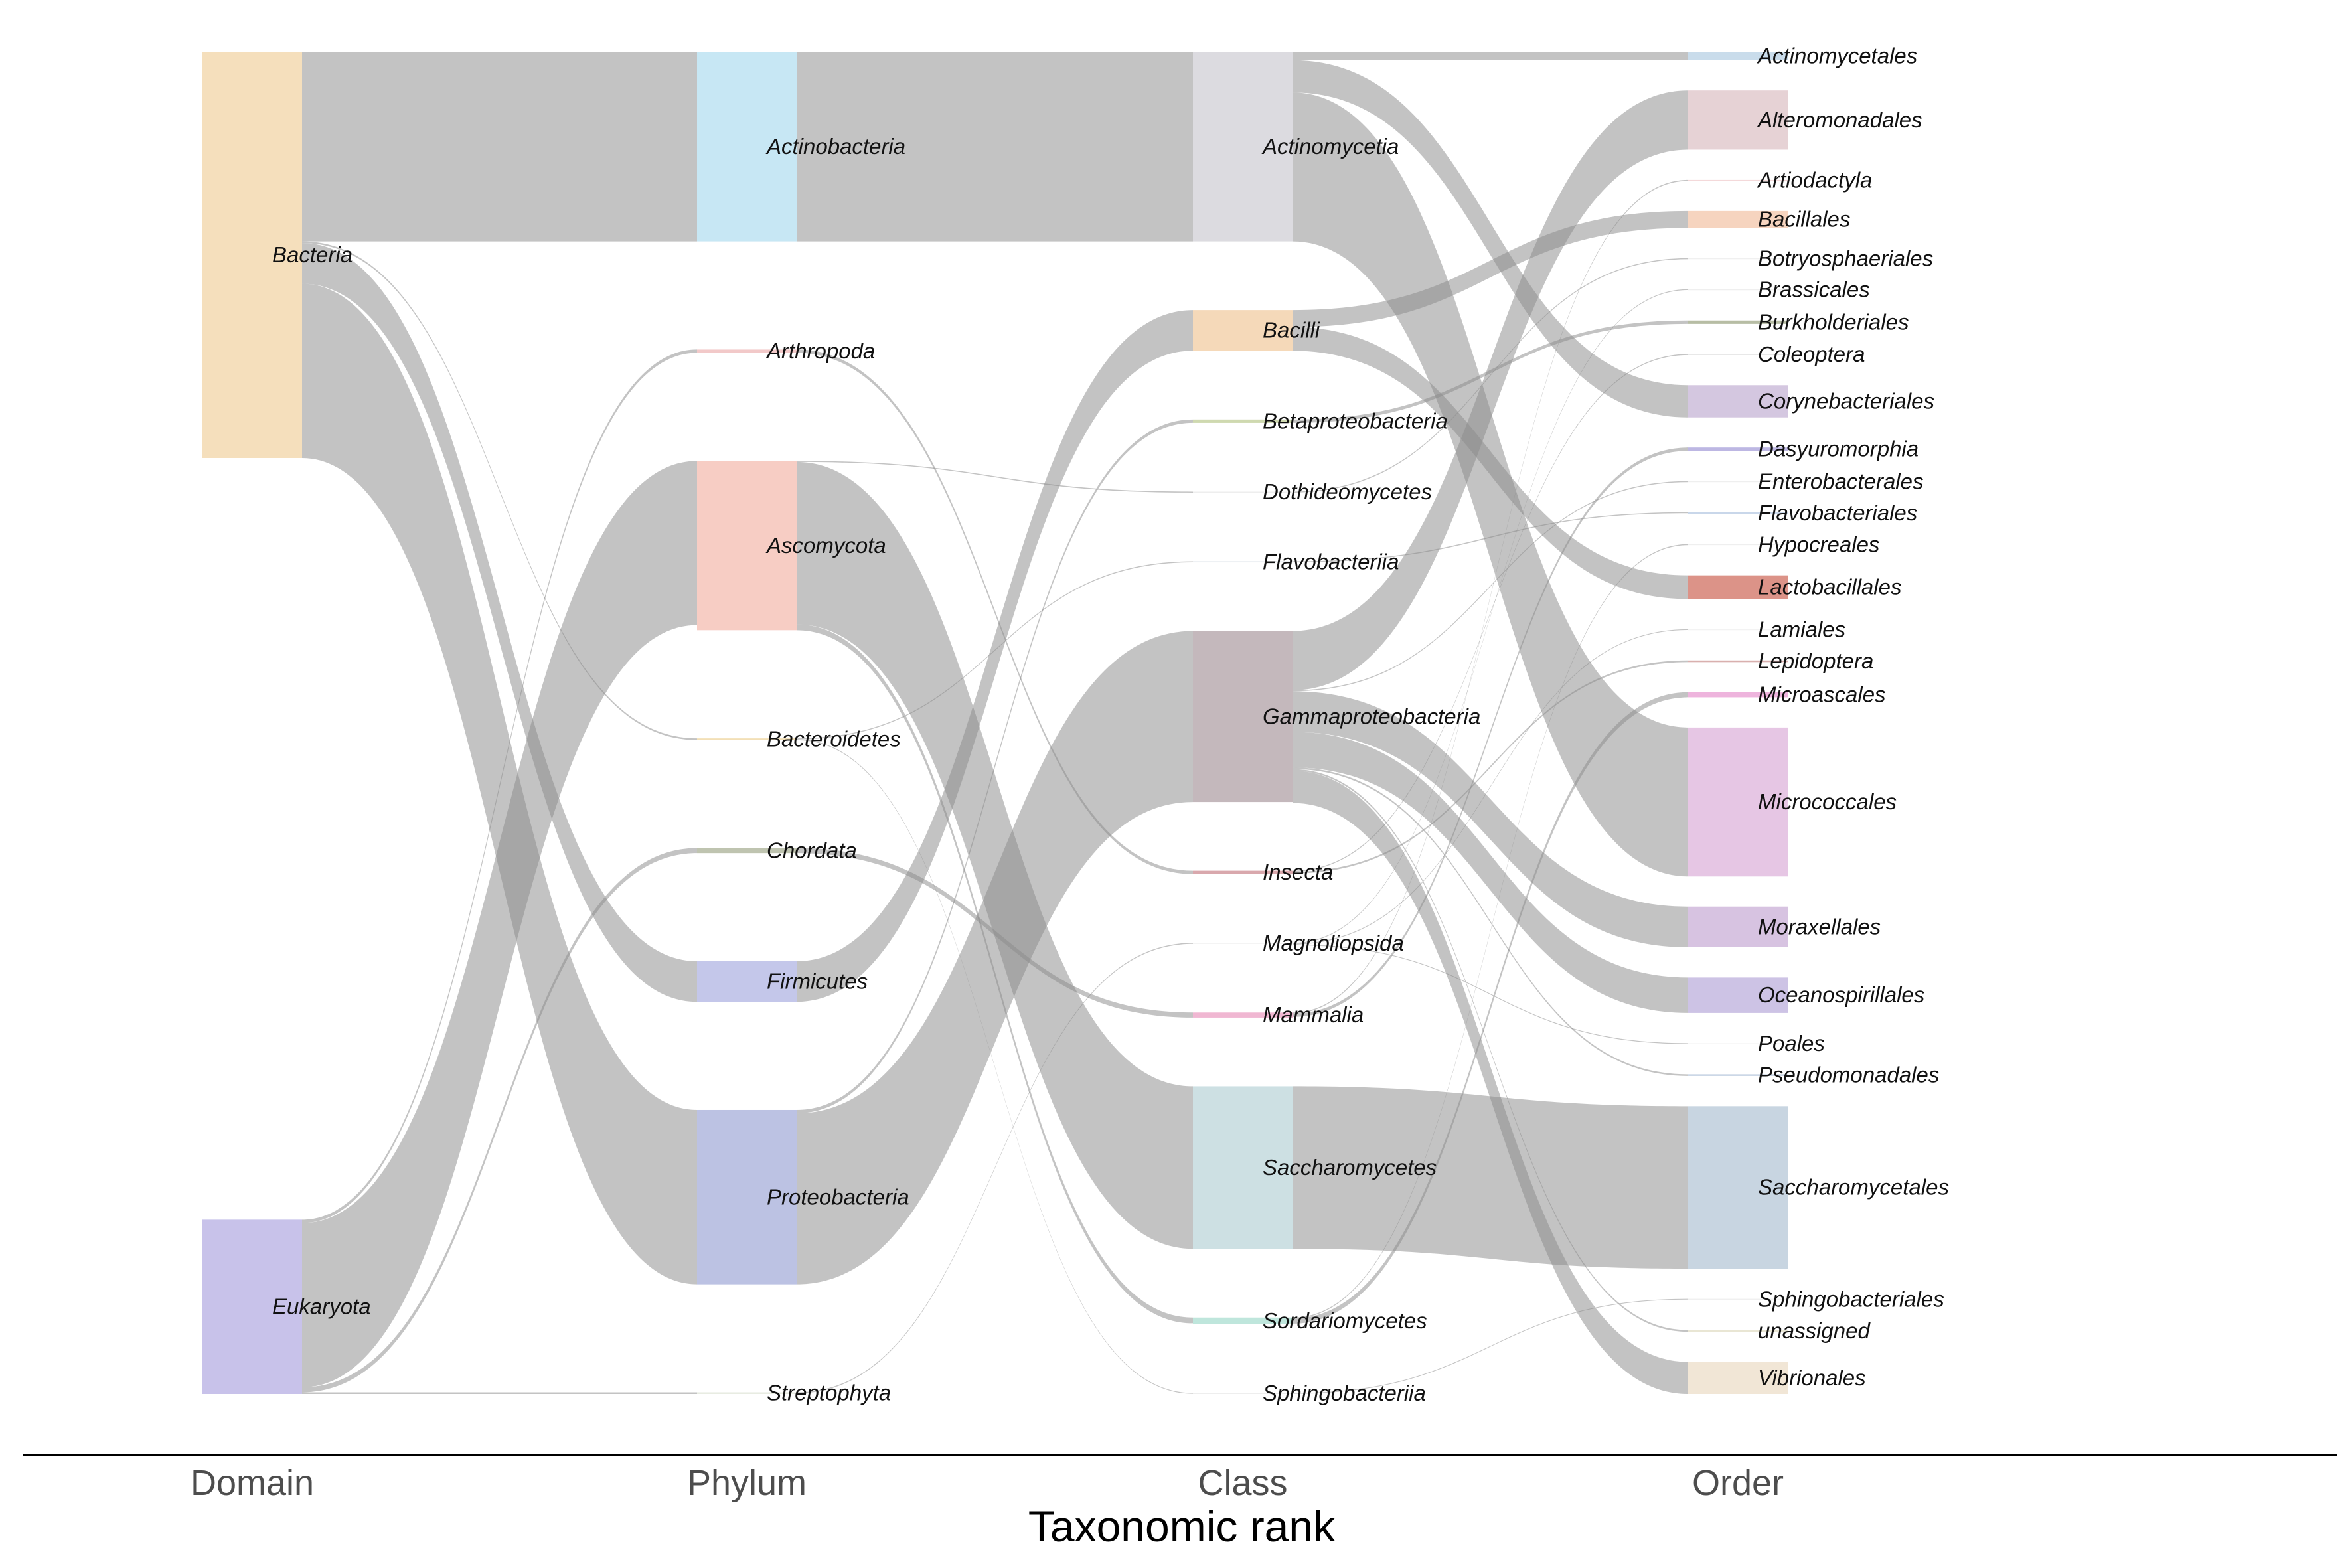 The image size is (2352, 1568). What do you see at coordinates (1738, 1378) in the screenshot?
I see `node-vibrionales` at bounding box center [1738, 1378].